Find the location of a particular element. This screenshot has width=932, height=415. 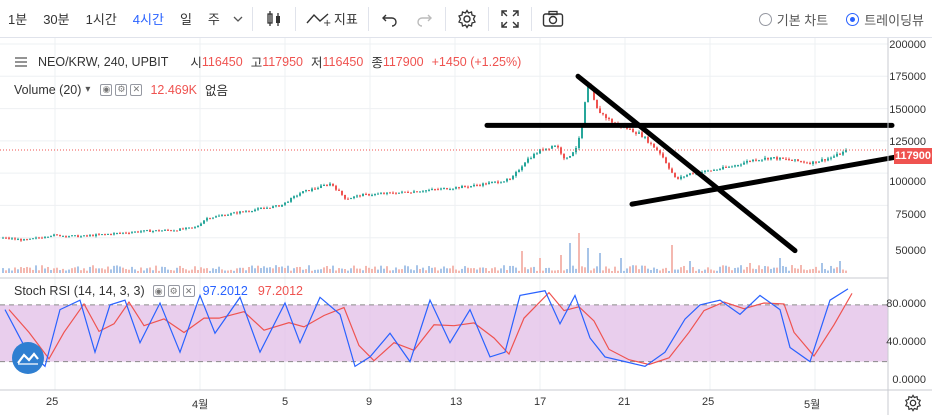

volume-title: Volume (20) is located at coordinates (48, 89).